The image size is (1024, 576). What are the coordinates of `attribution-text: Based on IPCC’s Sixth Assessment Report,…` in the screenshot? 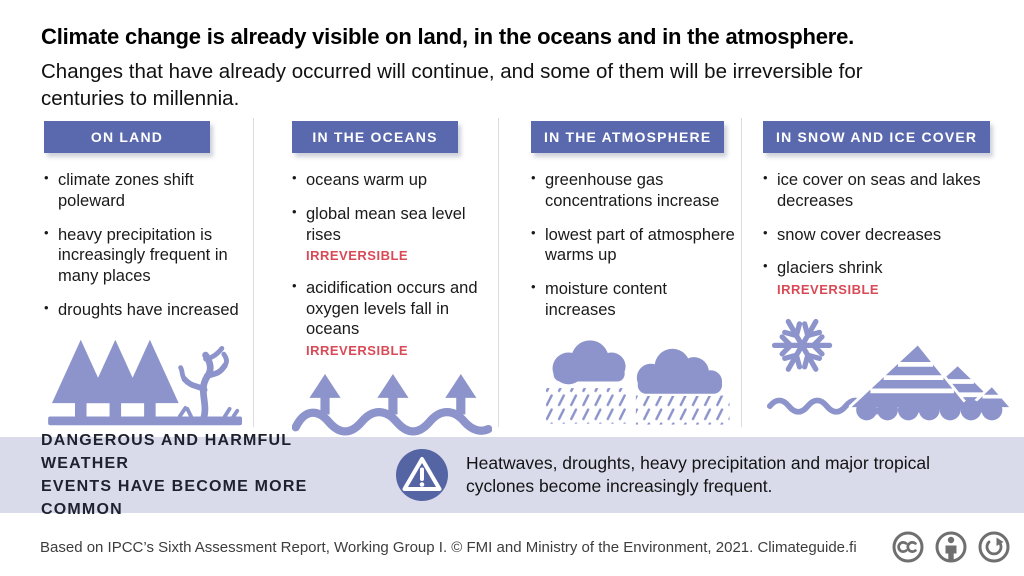 It's located at (448, 547).